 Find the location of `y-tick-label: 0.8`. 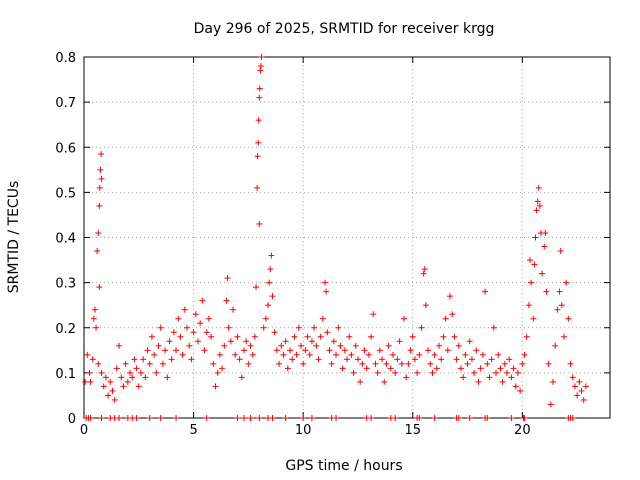

y-tick-label: 0.8 is located at coordinates (65, 58).